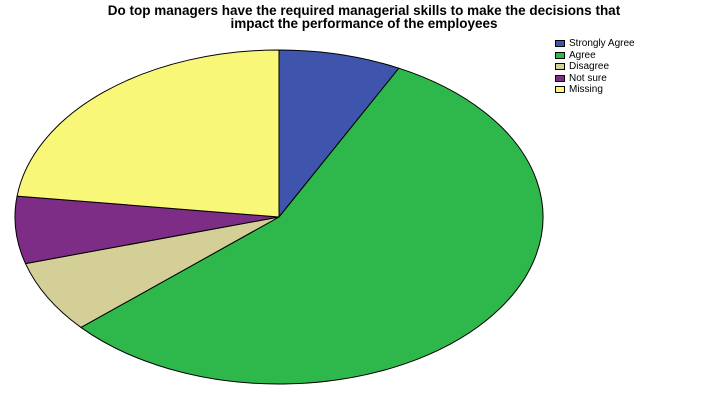 The width and height of the screenshot is (728, 400). I want to click on legend-label: Strongly Agree, so click(602, 44).